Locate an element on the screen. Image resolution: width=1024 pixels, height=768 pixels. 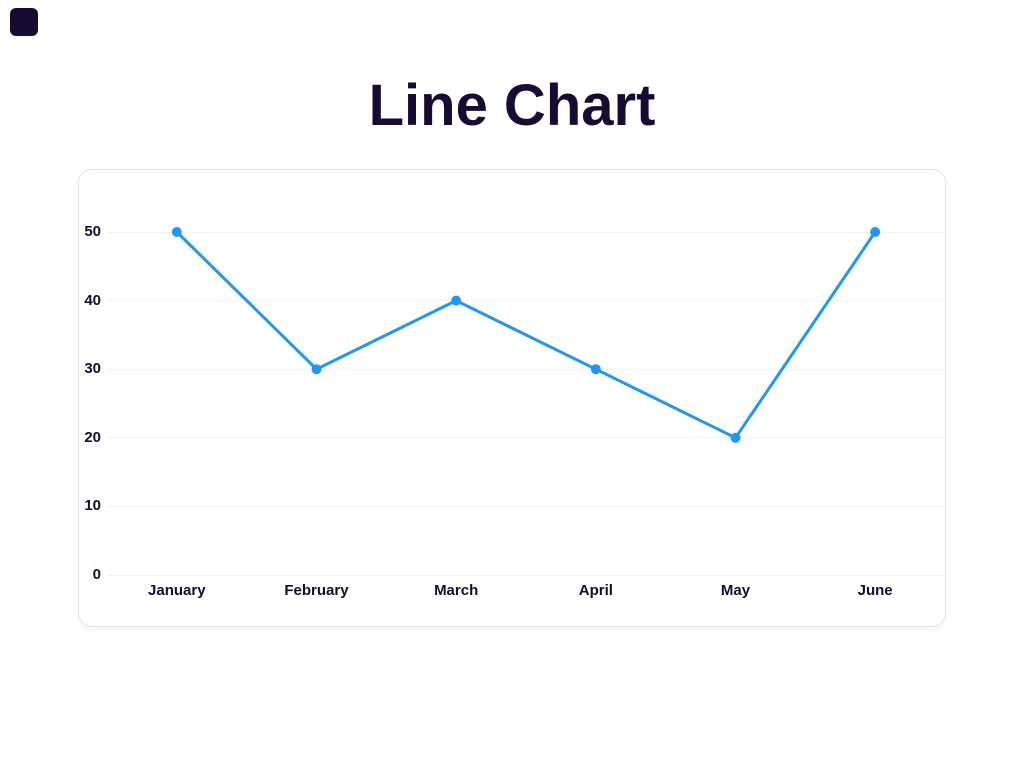
chart-title: Line Chart is located at coordinates (512, 105).